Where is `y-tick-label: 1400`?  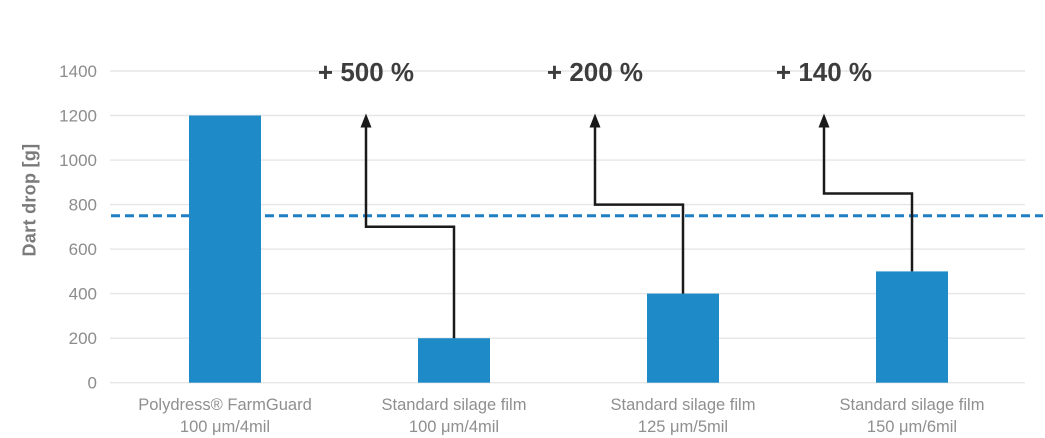
y-tick-label: 1400 is located at coordinates (78, 71).